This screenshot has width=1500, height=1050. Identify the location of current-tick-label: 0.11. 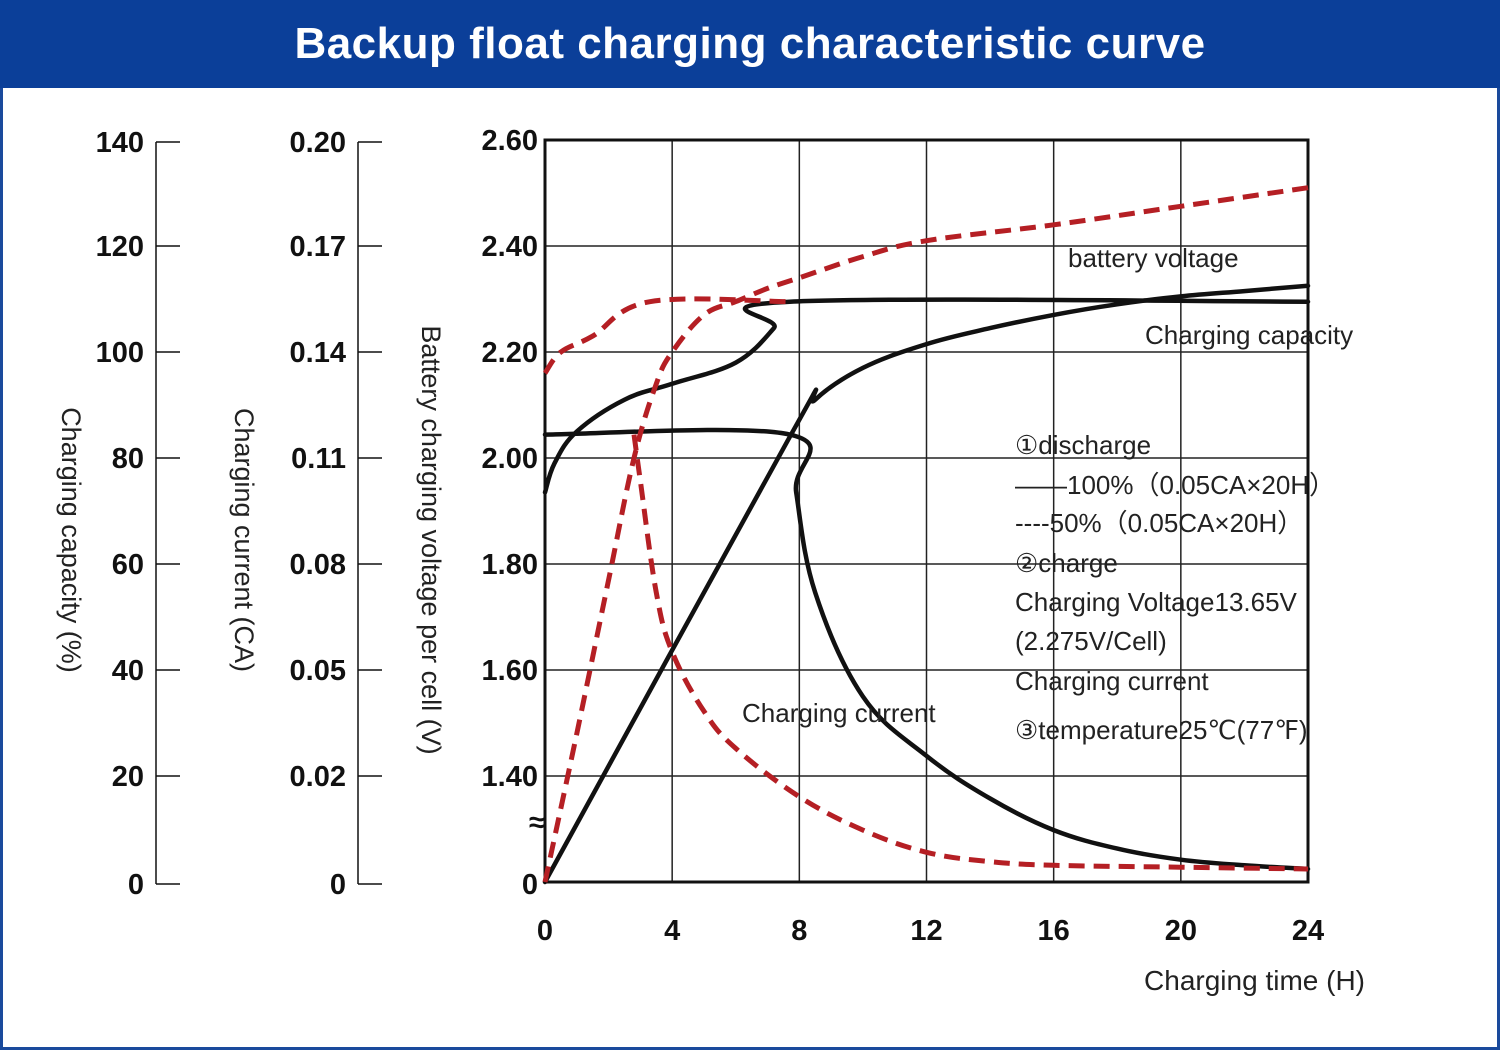
(318, 459).